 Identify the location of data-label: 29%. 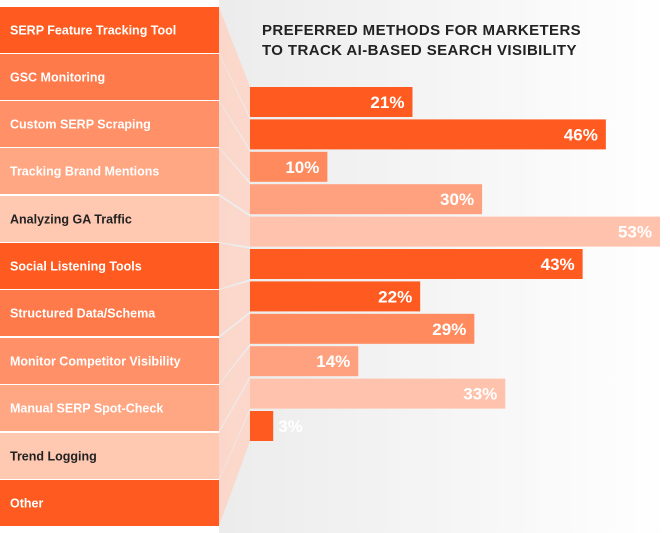
(449, 329).